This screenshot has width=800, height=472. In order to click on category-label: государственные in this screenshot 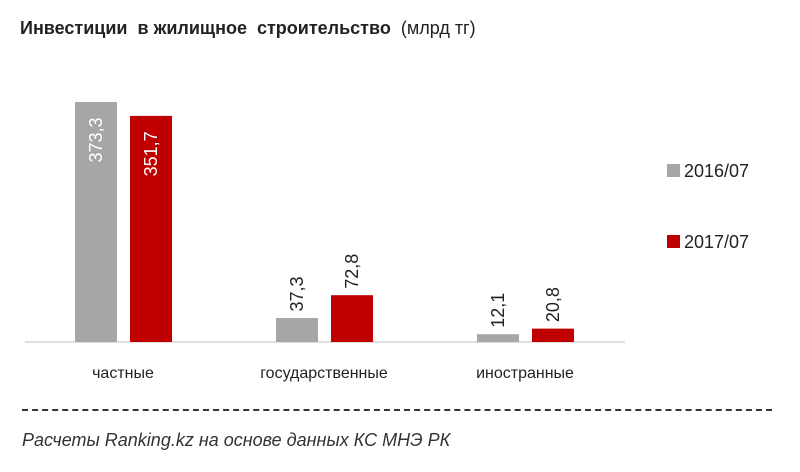, I will do `click(324, 373)`.